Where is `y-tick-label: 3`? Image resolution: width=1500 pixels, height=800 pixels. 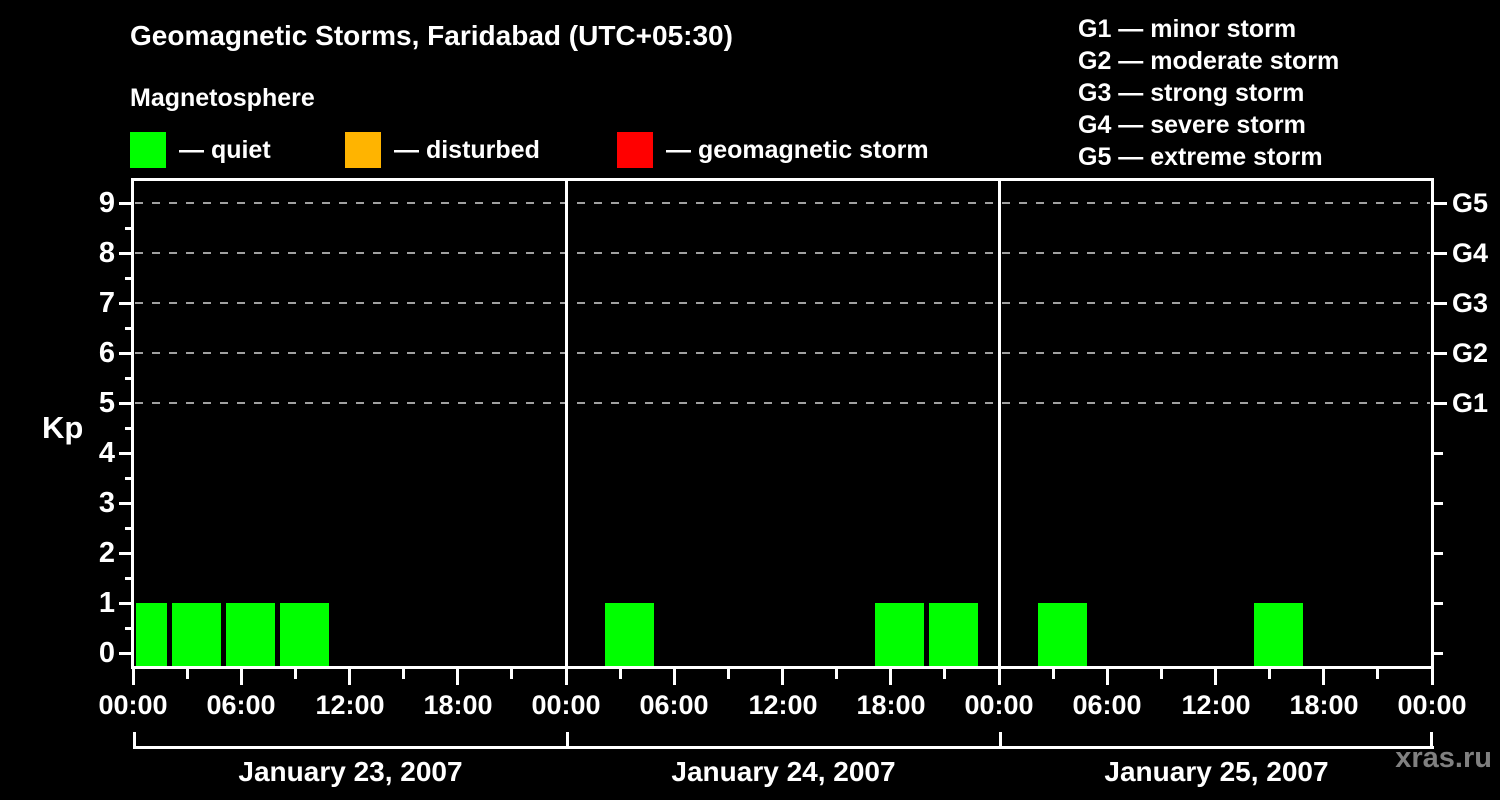
y-tick-label: 3 is located at coordinates (106, 503).